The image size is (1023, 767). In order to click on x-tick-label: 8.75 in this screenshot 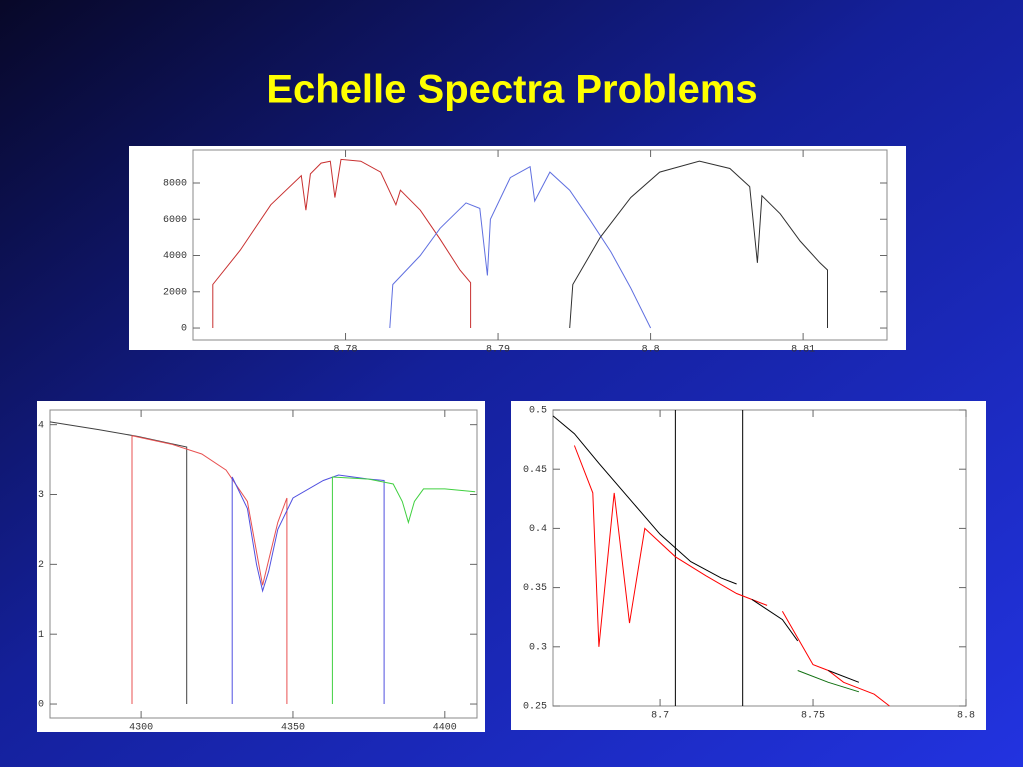, I will do `click(813, 716)`.